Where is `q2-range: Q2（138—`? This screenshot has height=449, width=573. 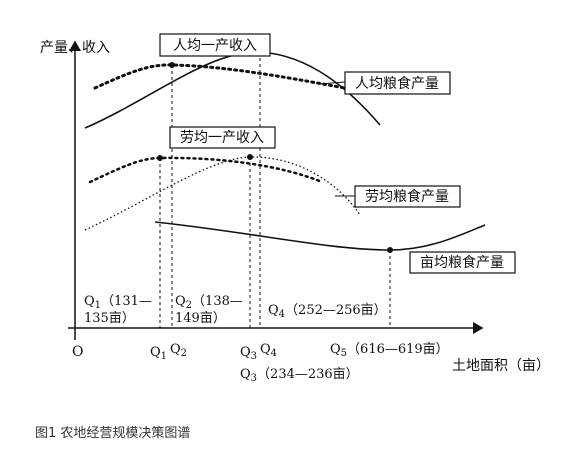
q2-range: Q2（138— is located at coordinates (209, 302).